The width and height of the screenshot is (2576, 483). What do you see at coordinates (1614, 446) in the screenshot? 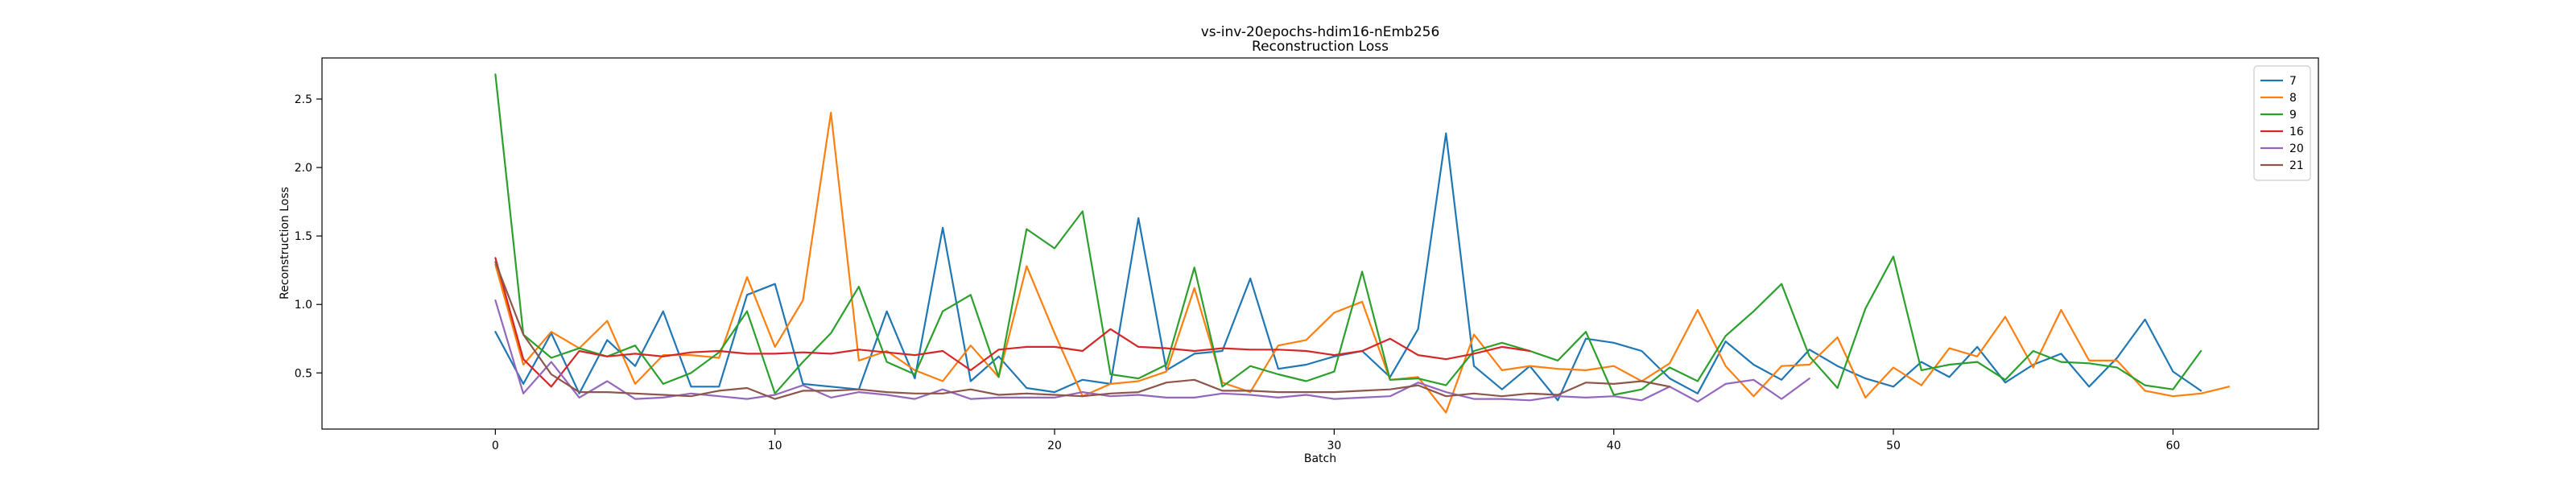
I see `x-tick-label: 40` at bounding box center [1614, 446].